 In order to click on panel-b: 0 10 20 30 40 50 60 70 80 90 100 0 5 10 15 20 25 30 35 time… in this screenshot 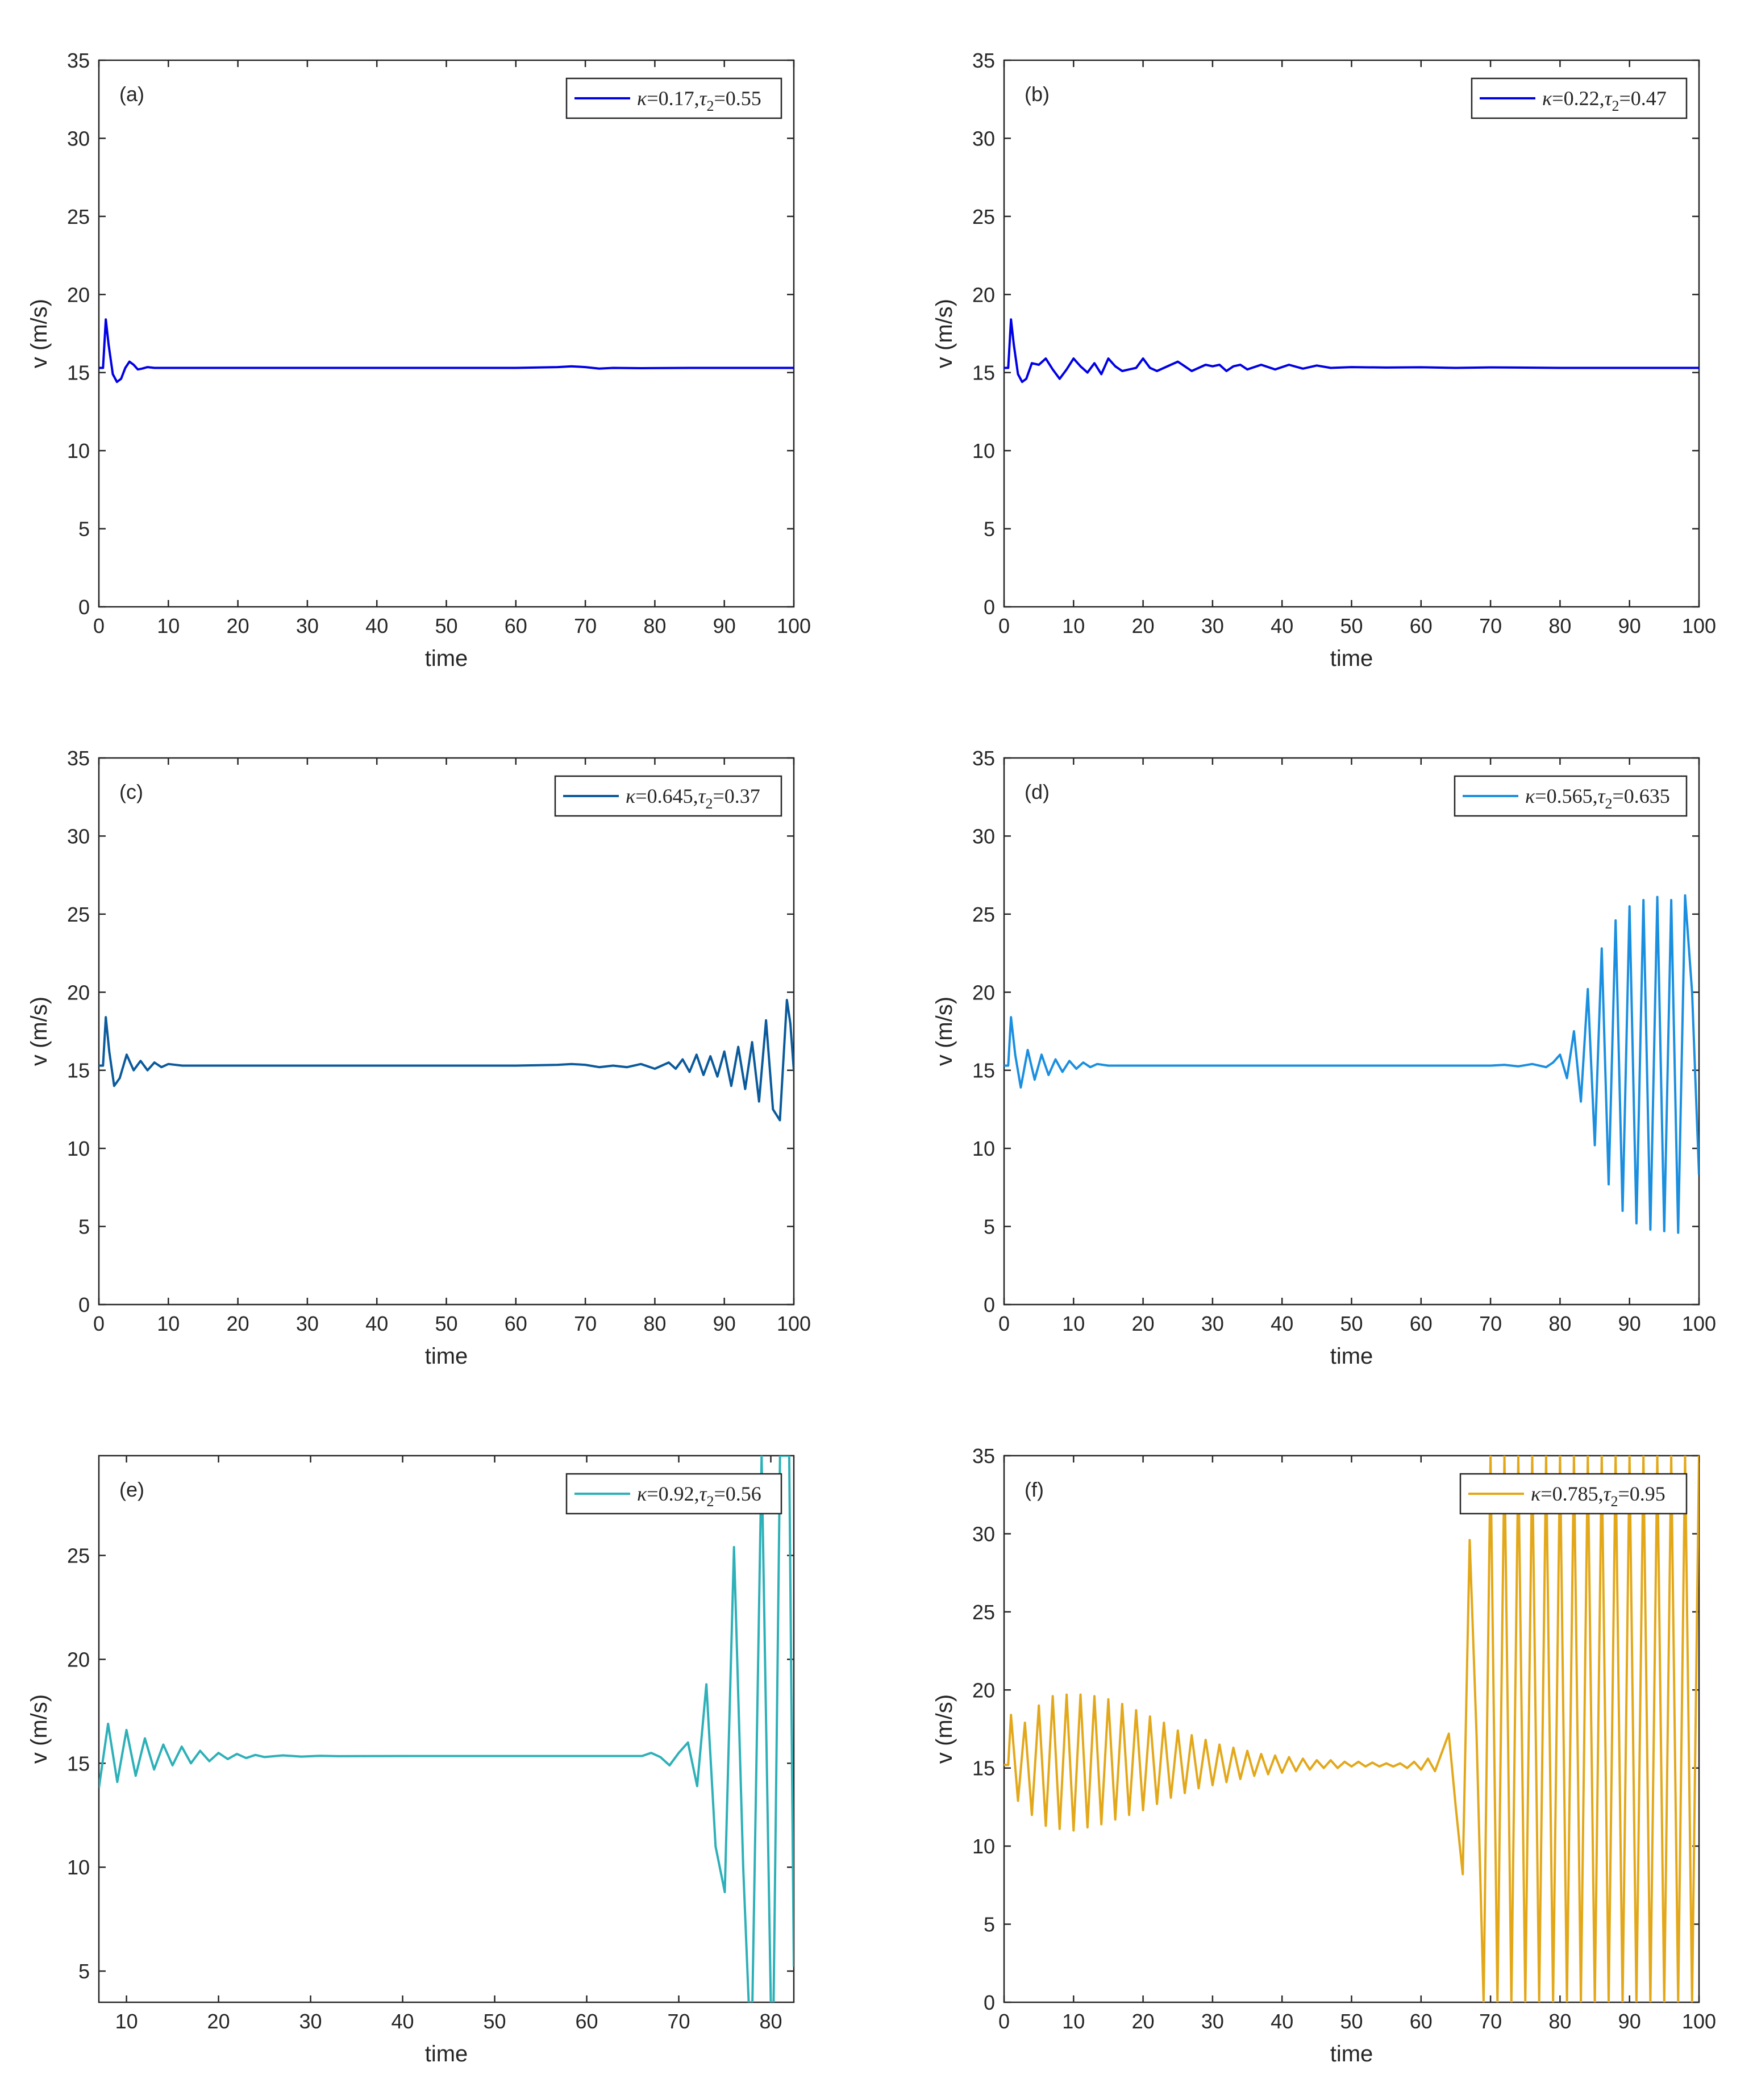, I will do `click(1324, 360)`.